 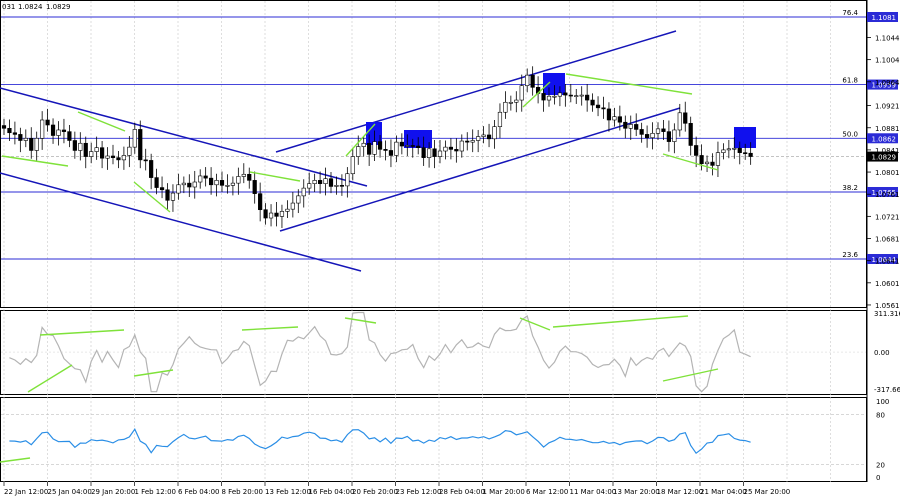 I want to click on time-tick-label: 11 Mar 04:00, so click(x=593, y=492).